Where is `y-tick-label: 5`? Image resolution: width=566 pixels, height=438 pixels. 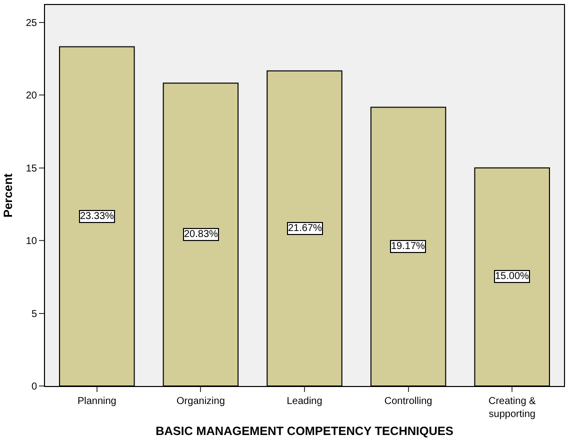
y-tick-label: 5 is located at coordinates (34, 314).